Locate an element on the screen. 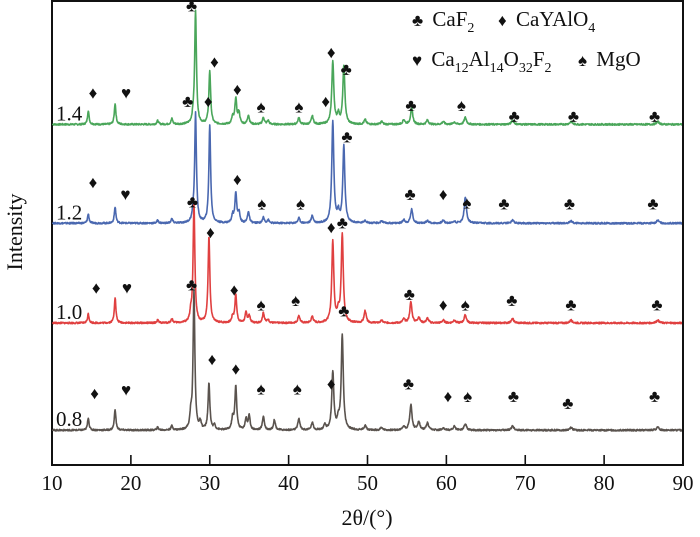  x-tick-label-20: 20 is located at coordinates (130, 483).